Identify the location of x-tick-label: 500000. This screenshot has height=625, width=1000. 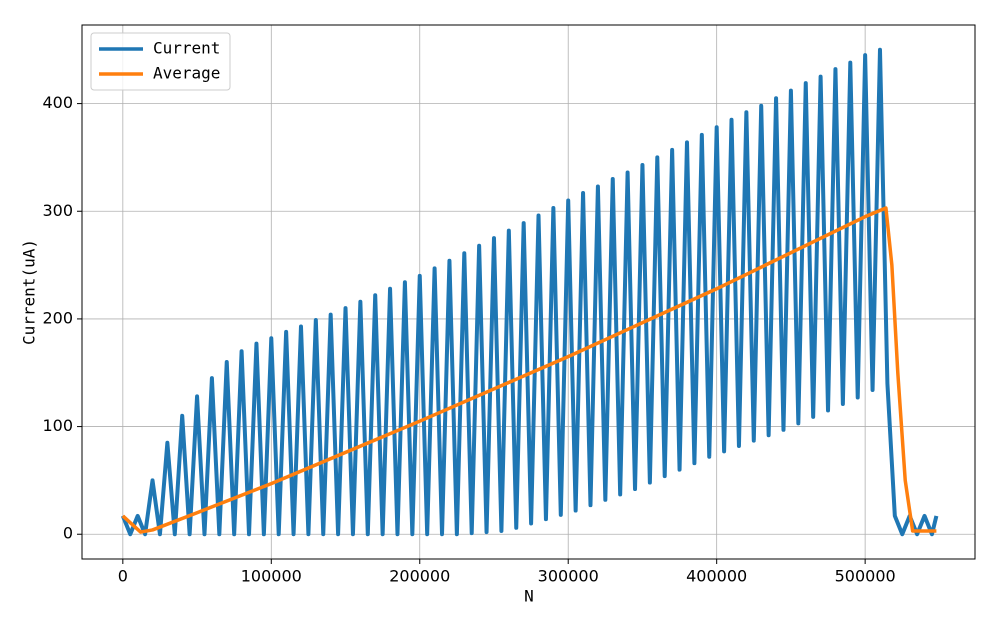
(865, 576).